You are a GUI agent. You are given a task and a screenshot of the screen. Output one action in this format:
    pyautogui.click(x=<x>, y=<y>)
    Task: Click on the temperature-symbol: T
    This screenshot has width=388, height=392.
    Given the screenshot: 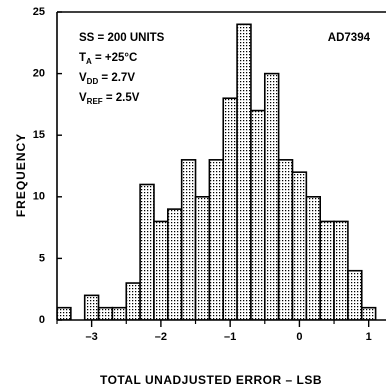 What is the action you would take?
    pyautogui.click(x=82, y=58)
    